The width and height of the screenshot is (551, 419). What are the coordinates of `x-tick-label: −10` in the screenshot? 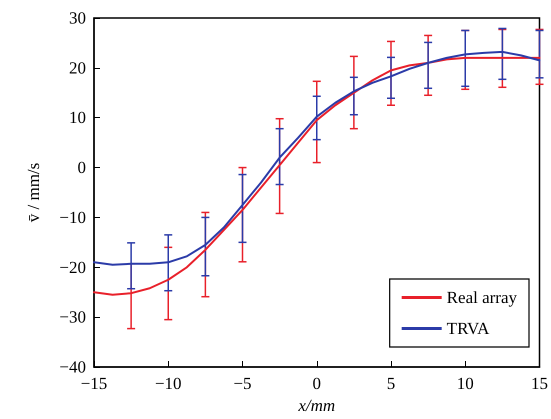 It's located at (168, 383).